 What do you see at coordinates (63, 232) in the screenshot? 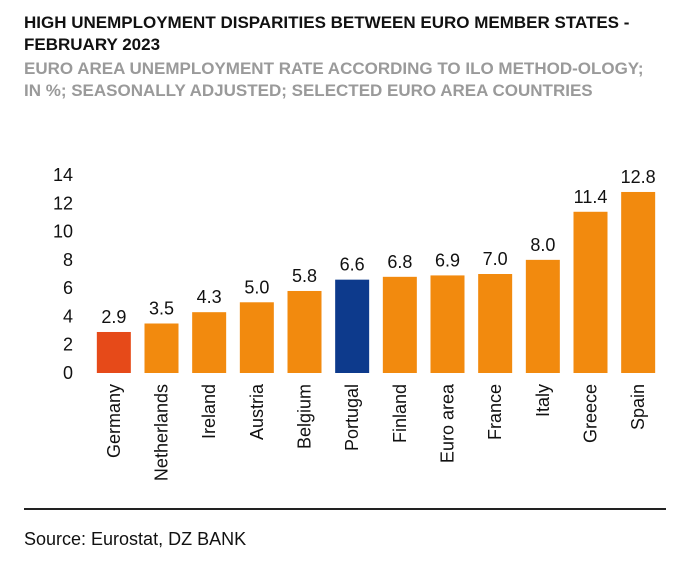
I see `y-tick-label: 10` at bounding box center [63, 232].